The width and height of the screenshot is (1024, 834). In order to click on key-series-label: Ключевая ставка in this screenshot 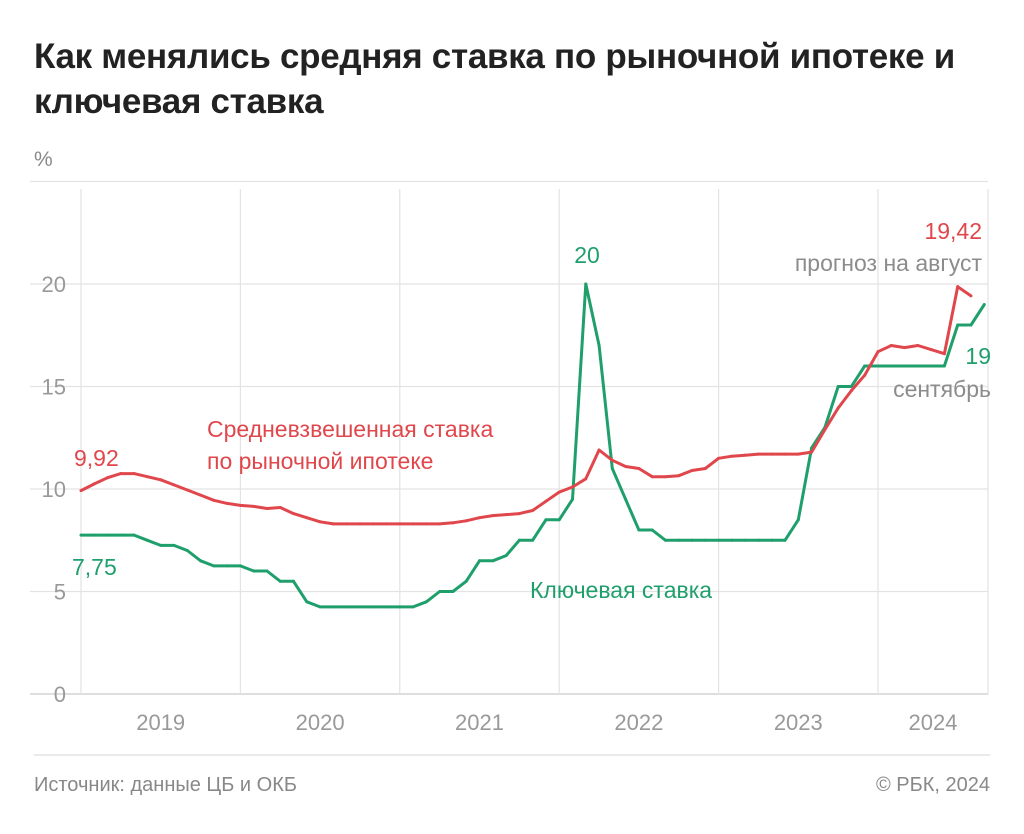, I will do `click(621, 590)`.